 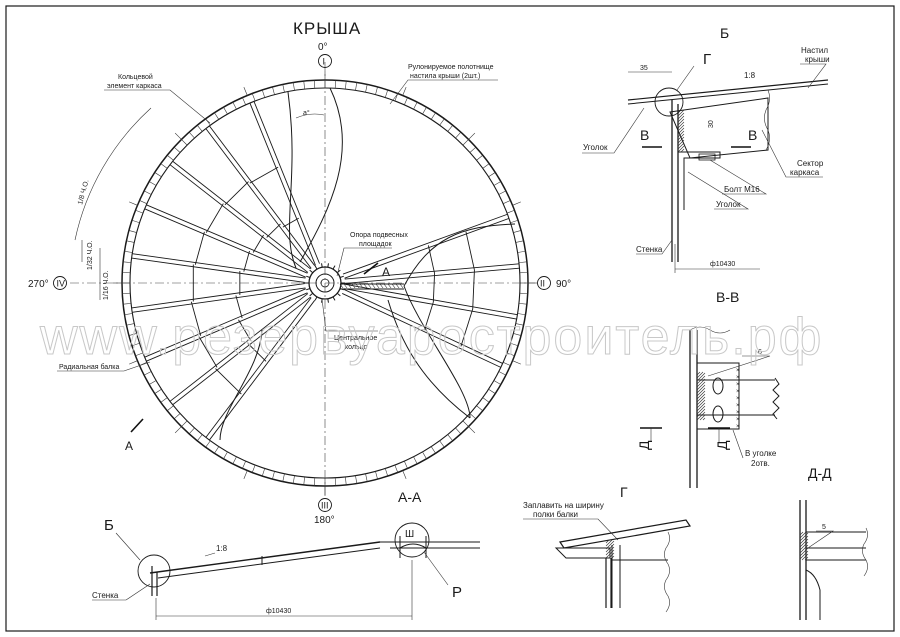 What do you see at coordinates (324, 62) in the screenshot?
I see `axis-mark-text: I` at bounding box center [324, 62].